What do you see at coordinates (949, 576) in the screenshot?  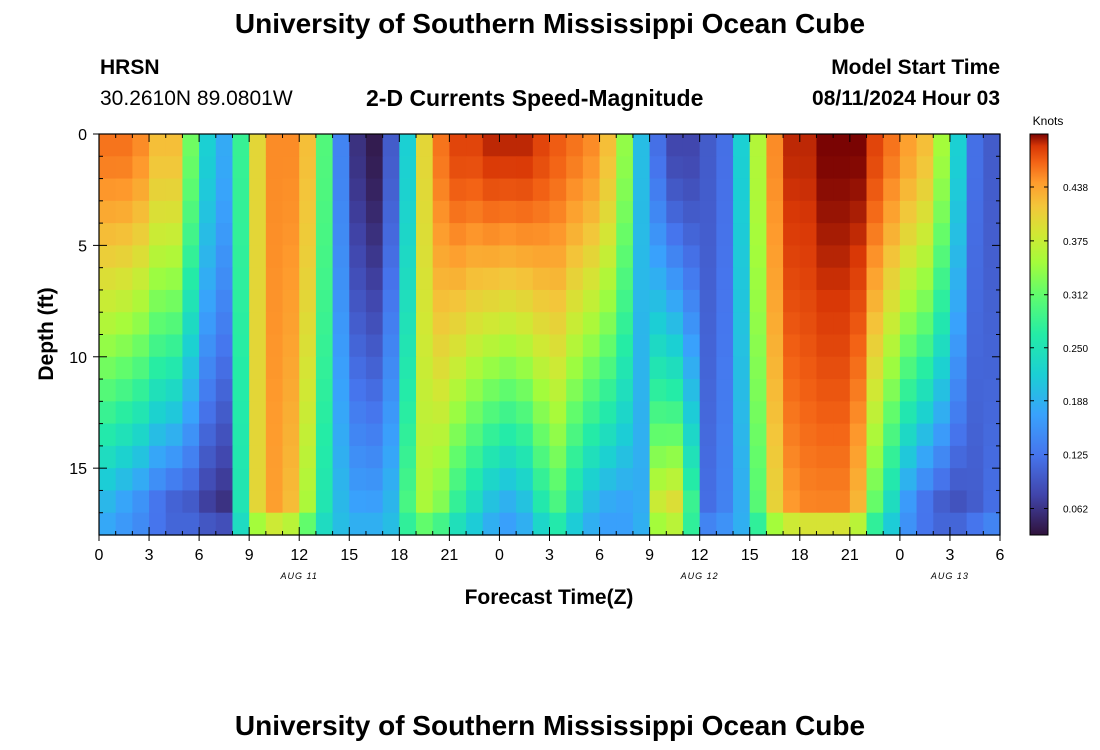 I see `date-label: AUG 13` at bounding box center [949, 576].